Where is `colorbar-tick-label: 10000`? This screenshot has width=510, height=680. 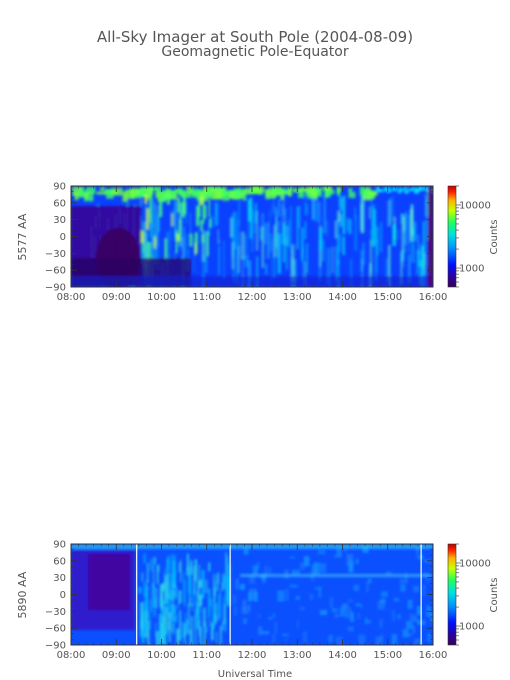
colorbar-tick-label: 10000 is located at coordinates (475, 563).